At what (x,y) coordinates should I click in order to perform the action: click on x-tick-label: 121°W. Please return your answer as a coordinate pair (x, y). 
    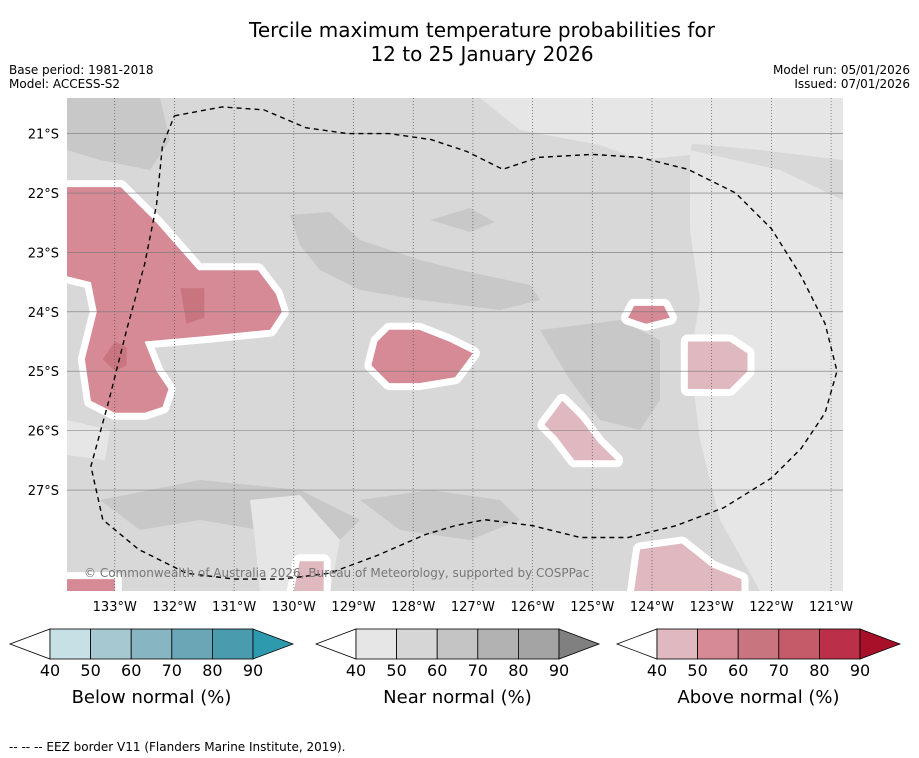
    Looking at the image, I should click on (831, 607).